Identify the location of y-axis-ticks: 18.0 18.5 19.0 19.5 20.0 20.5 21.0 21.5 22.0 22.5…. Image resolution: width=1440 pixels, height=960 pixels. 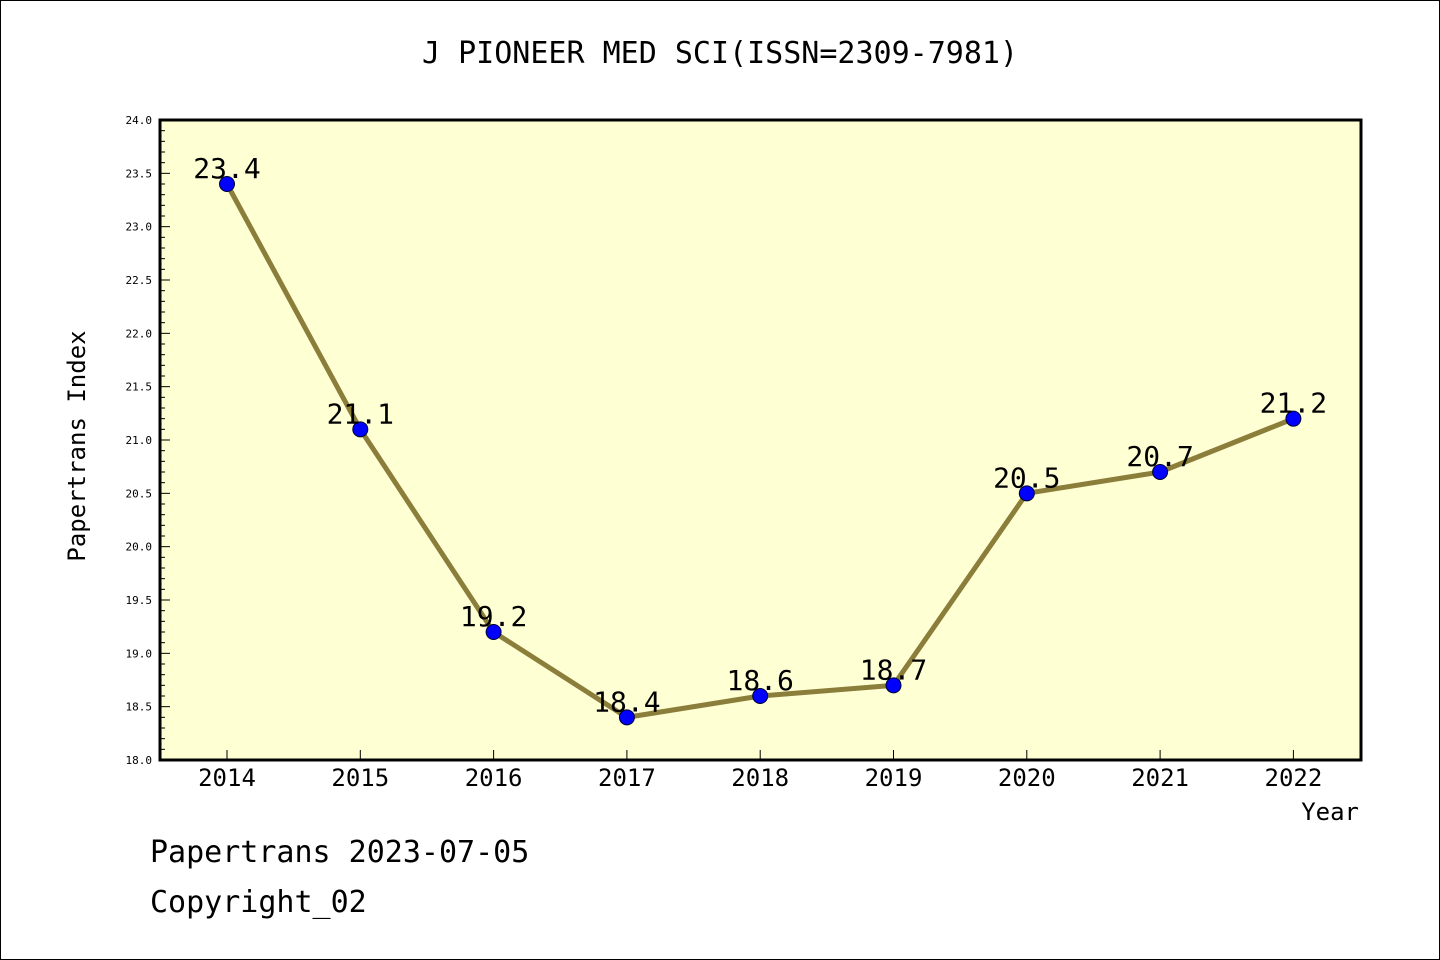
(148, 440).